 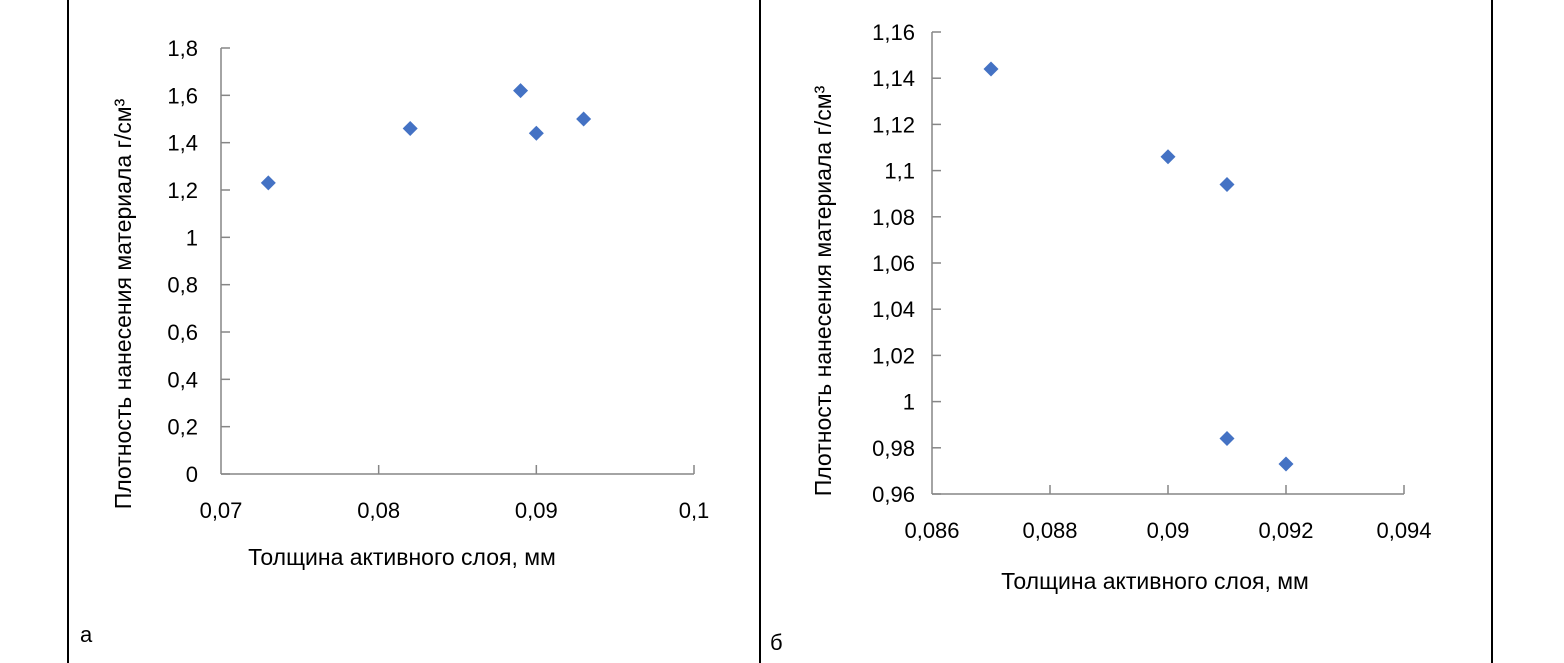 What do you see at coordinates (68, 331) in the screenshot?
I see `panel-border-left` at bounding box center [68, 331].